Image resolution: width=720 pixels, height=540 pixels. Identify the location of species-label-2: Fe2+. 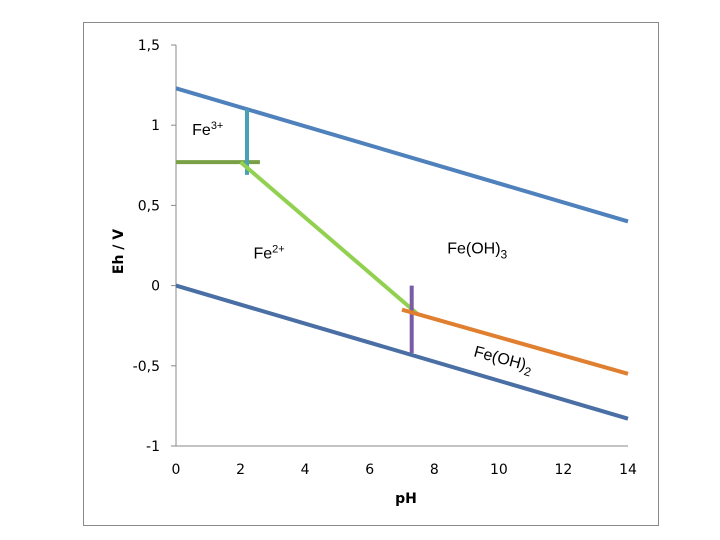
(268, 252).